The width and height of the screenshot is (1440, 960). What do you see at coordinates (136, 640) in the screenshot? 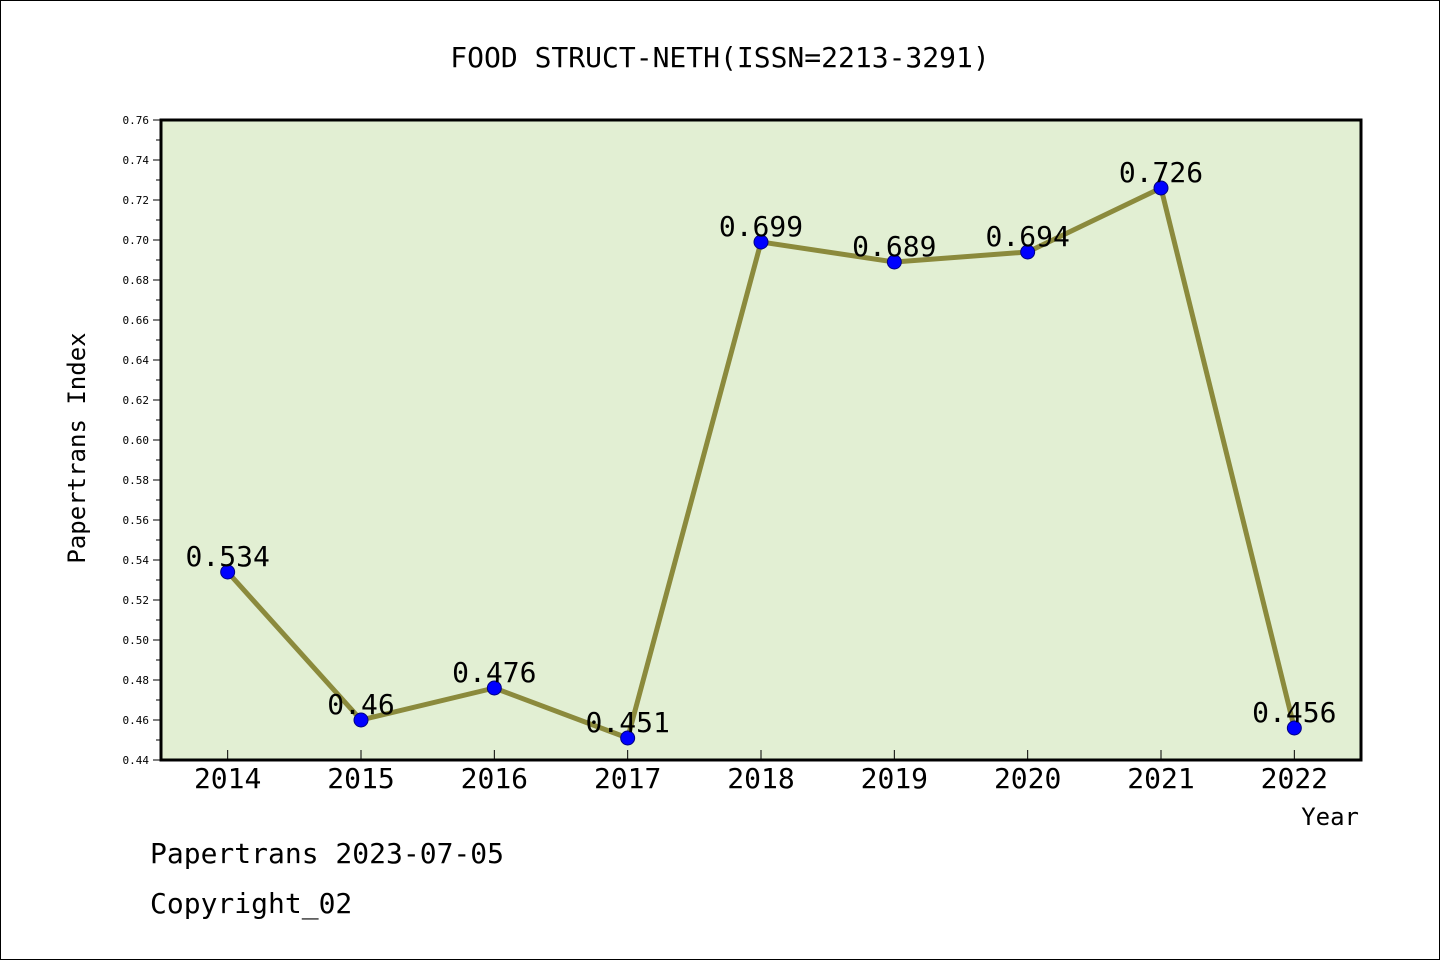
I see `y-tick-label: 0.50` at bounding box center [136, 640].